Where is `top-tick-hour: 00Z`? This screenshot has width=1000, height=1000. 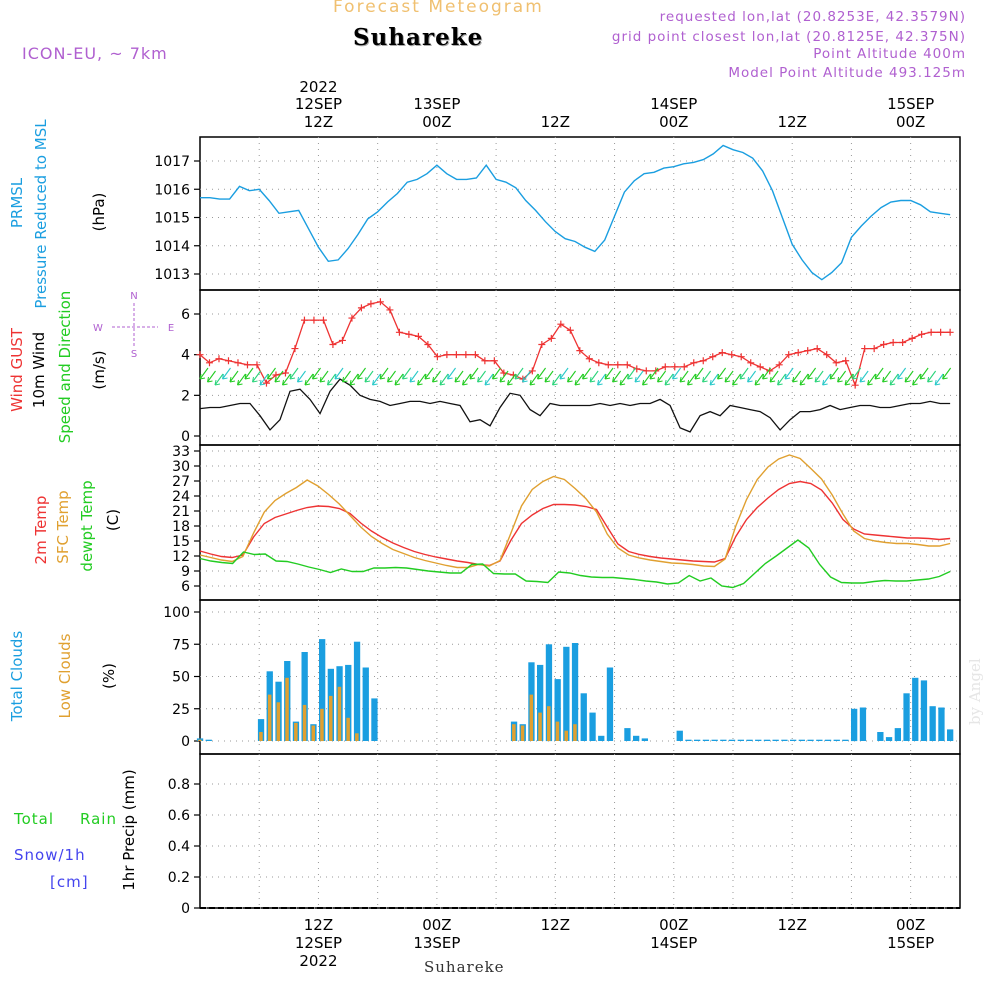 top-tick-hour: 00Z is located at coordinates (436, 122).